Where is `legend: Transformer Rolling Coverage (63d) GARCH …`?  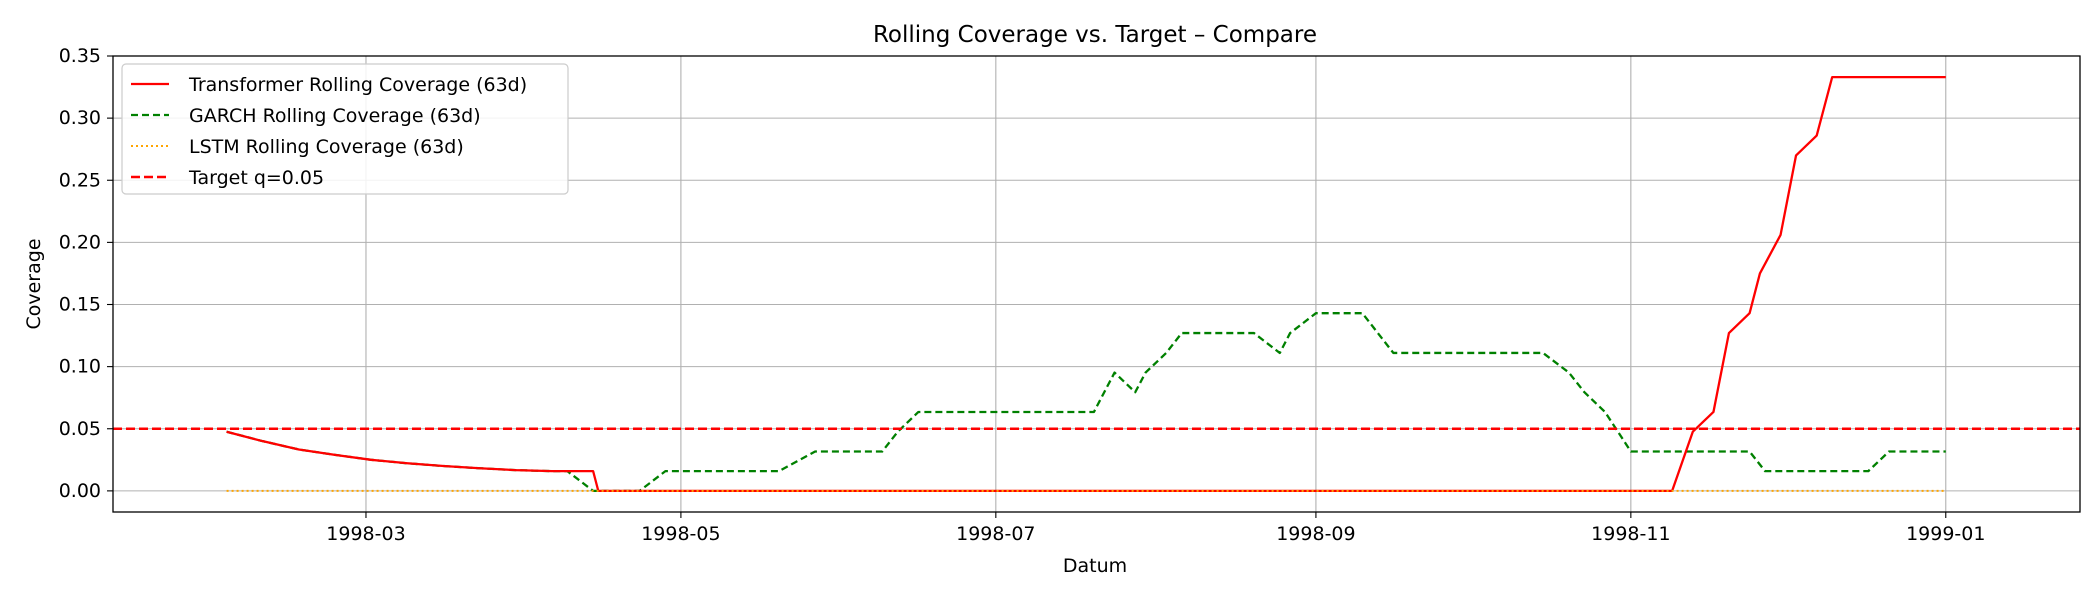
legend: Transformer Rolling Coverage (63d) GARCH … is located at coordinates (345, 129).